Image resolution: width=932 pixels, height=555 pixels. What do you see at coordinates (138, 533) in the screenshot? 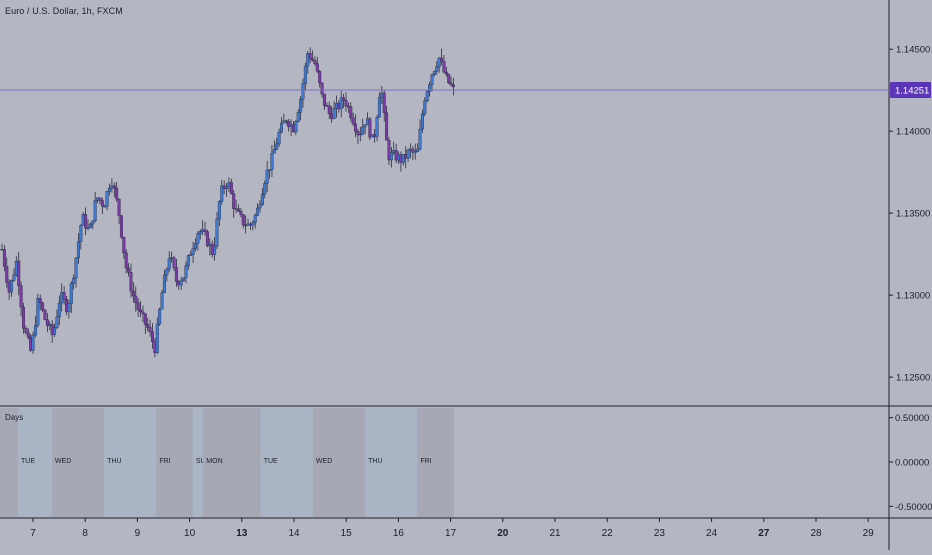
I see `date-tick-label: 9` at bounding box center [138, 533].